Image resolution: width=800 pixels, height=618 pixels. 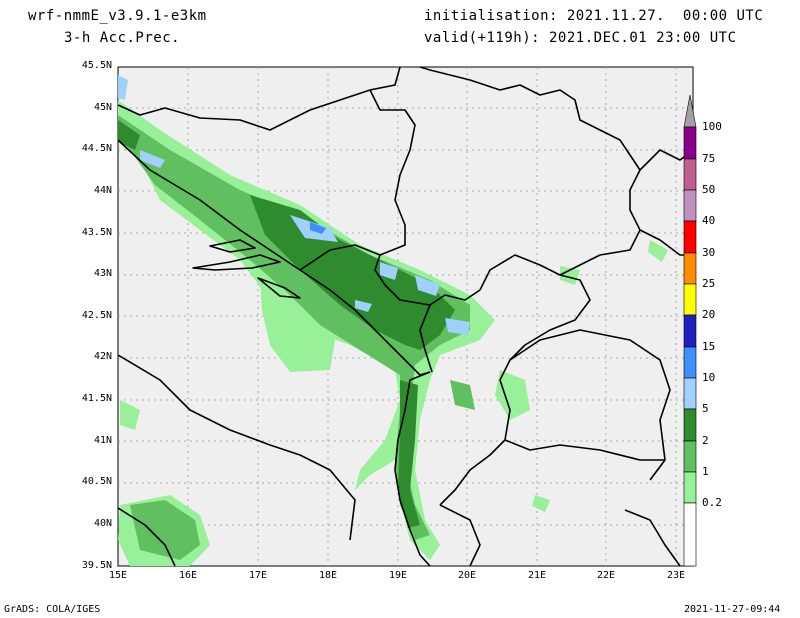 What do you see at coordinates (709, 283) in the screenshot?
I see `colorbar-label: 25` at bounding box center [709, 283].